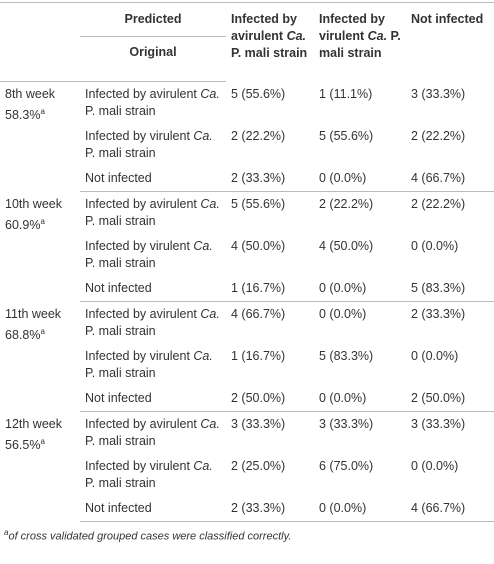 The height and width of the screenshot is (564, 494). What do you see at coordinates (153, 59) in the screenshot?
I see `original-label: Original` at bounding box center [153, 59].